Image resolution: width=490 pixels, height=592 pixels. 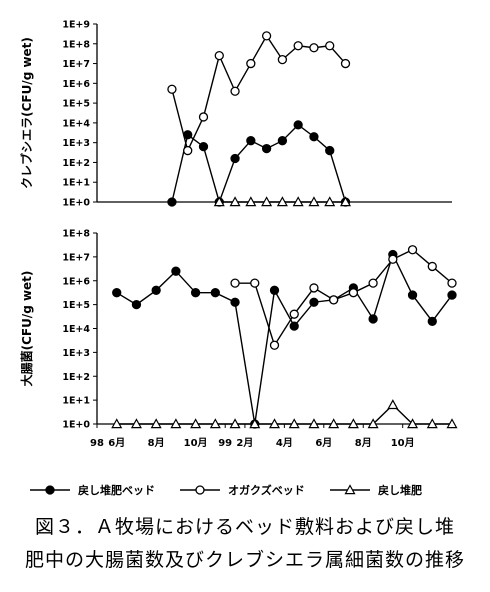 I want to click on coliform-y-axis-label: 大腸菌(CFU/g wet), so click(x=26, y=329).